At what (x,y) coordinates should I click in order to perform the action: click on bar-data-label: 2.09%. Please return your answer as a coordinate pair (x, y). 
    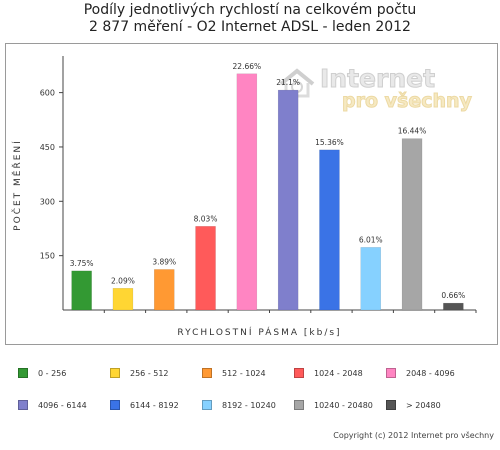
    Looking at the image, I should click on (123, 280).